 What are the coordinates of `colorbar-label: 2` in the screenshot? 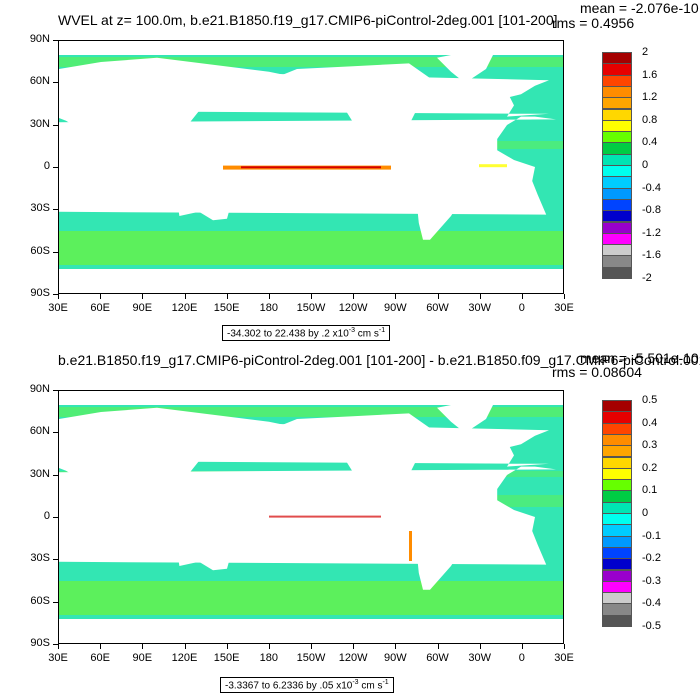 It's located at (645, 52).